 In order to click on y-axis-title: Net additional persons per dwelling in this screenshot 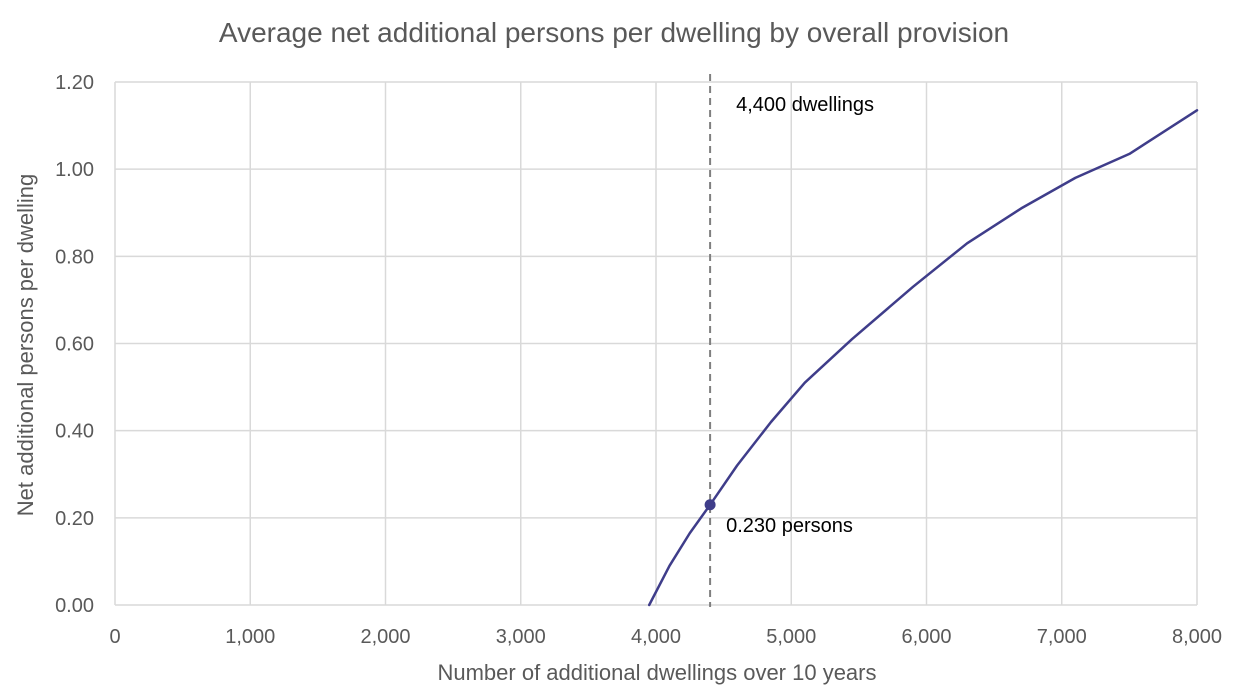, I will do `click(25, 345)`.